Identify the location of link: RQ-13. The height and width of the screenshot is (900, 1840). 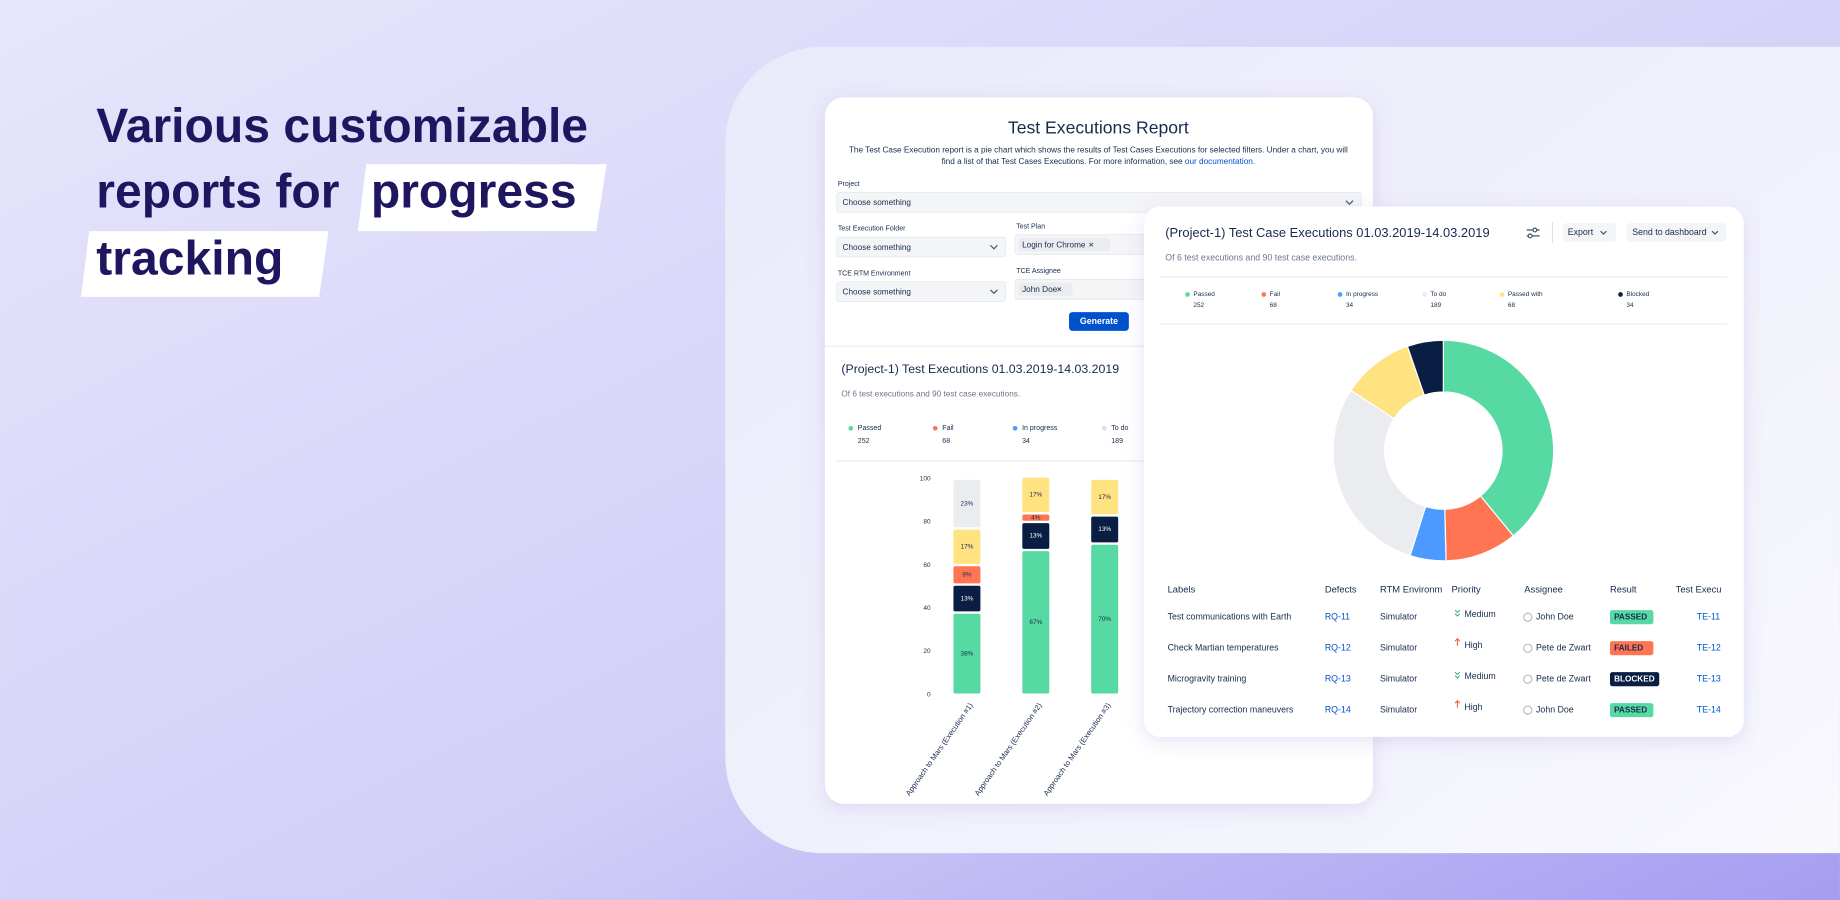
(1338, 678).